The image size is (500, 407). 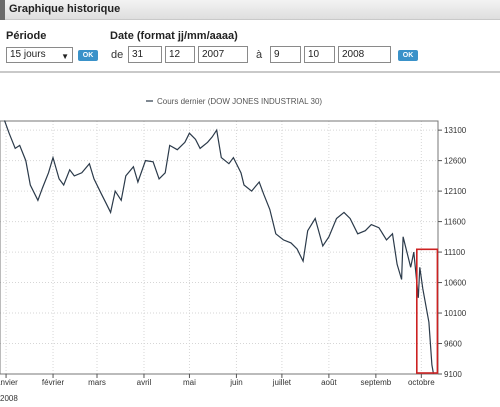 I want to click on y-tick-label: 9600, so click(x=453, y=344).